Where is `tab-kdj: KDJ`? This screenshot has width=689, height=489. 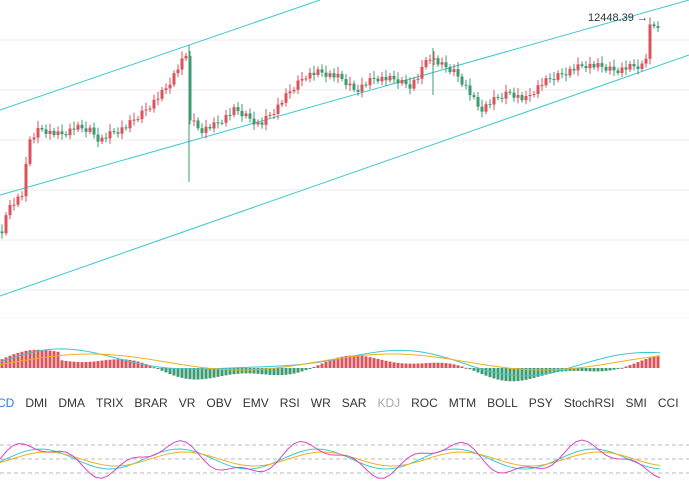 tab-kdj: KDJ is located at coordinates (389, 403).